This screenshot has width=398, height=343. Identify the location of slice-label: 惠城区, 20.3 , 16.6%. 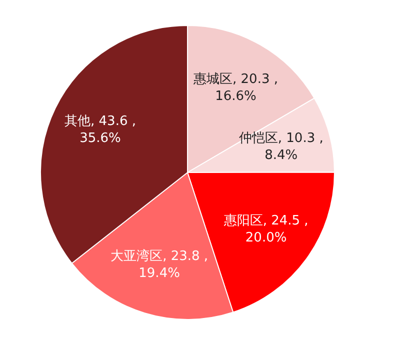
(235, 88).